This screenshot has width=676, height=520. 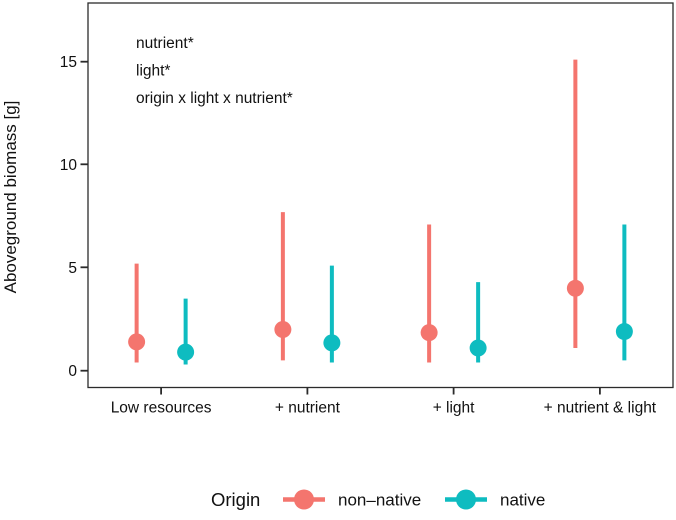 What do you see at coordinates (380, 391) in the screenshot?
I see `x-axis-ticks` at bounding box center [380, 391].